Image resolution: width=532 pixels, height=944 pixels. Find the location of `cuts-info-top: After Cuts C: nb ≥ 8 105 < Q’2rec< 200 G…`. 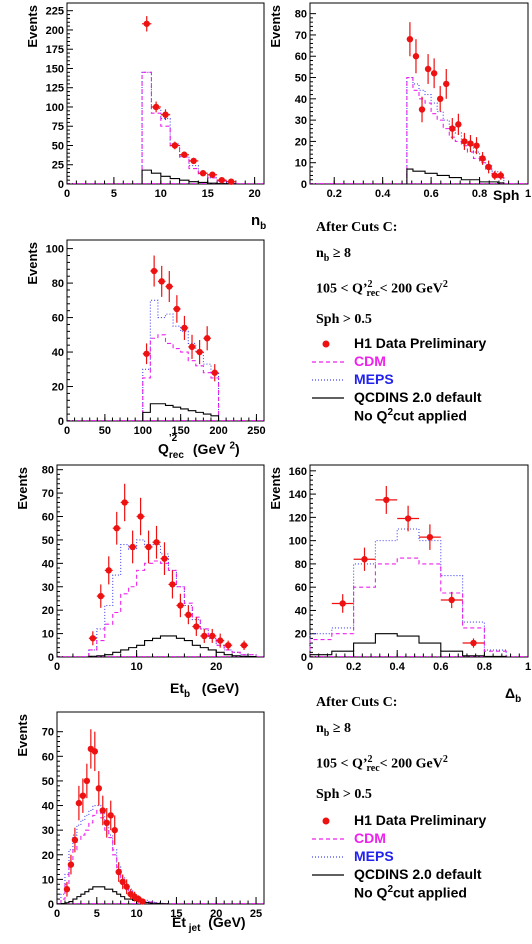

cuts-info-top: After Cuts C: nb ≥ 8 105 < Q’2rec< 200 G… is located at coordinates (382, 274).